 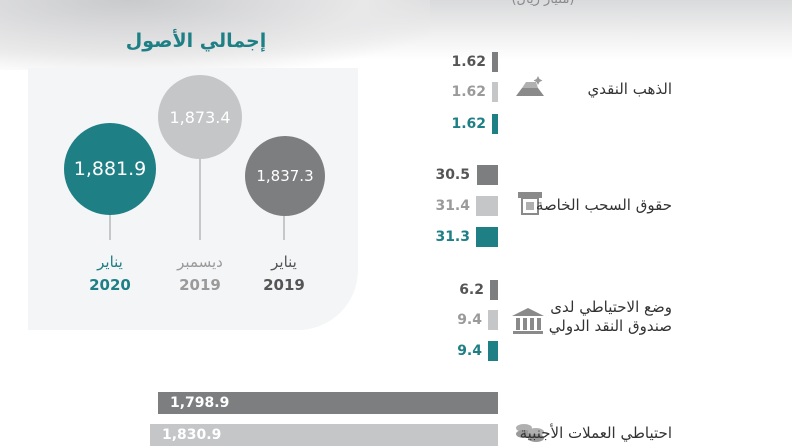 I want to click on bubble-value: 1,837.3, so click(x=285, y=176).